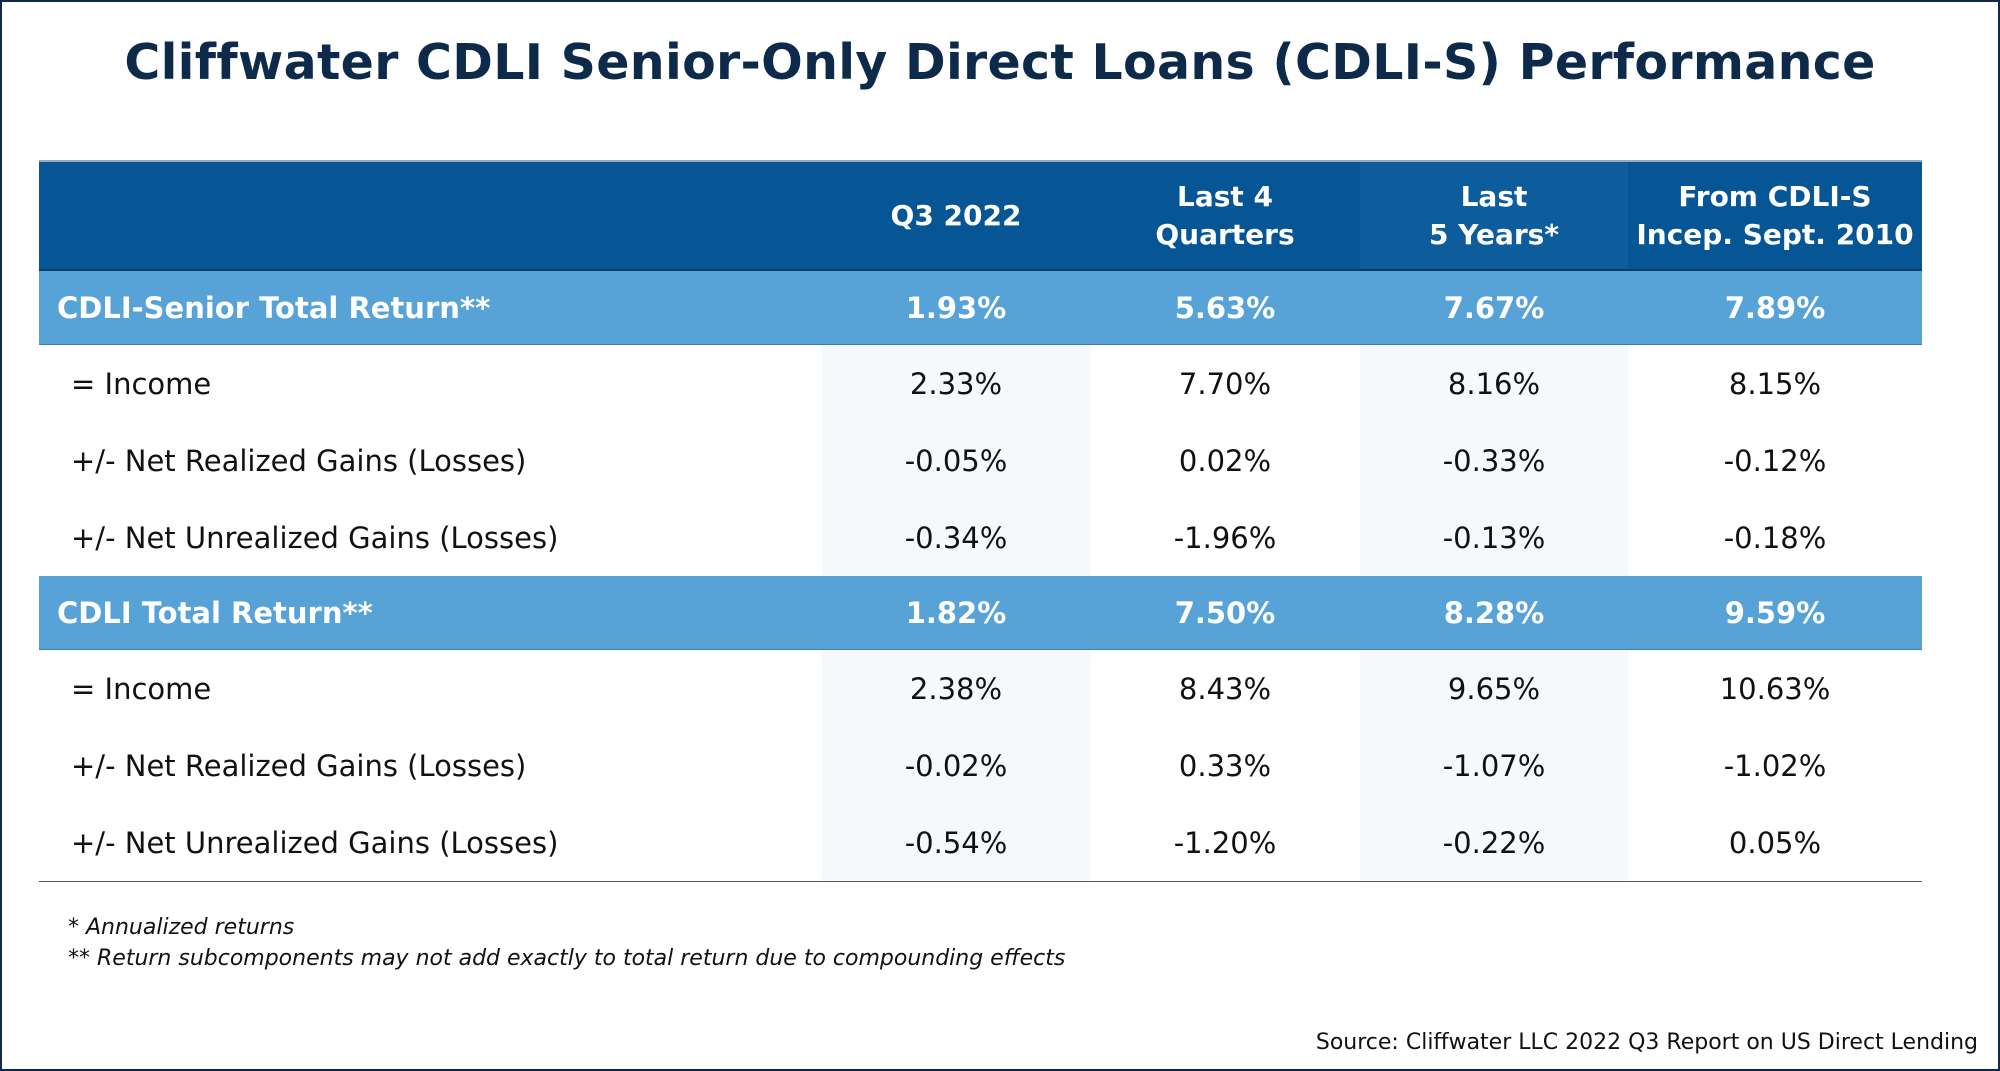  Describe the element at coordinates (956, 307) in the screenshot. I see `value-cell: 1.93%` at that location.